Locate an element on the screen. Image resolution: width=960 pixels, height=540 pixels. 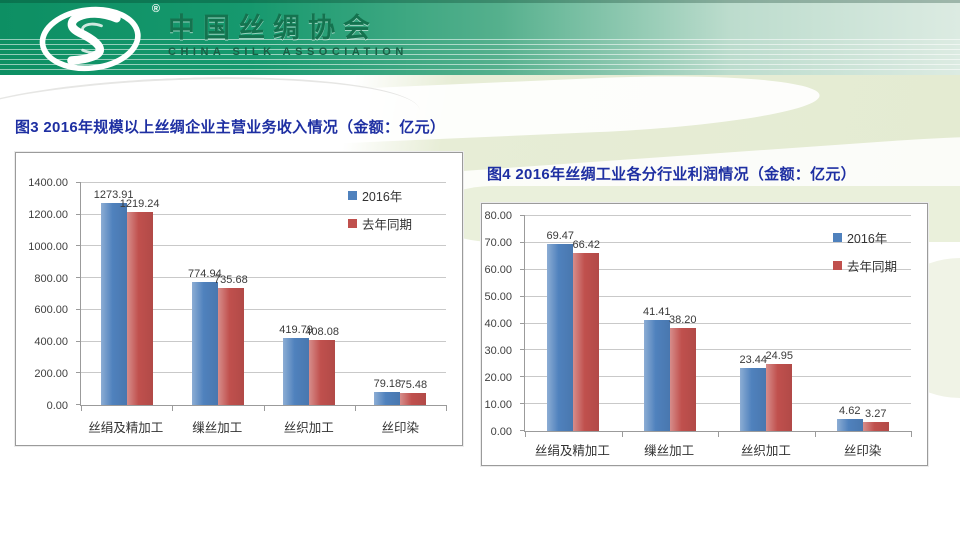
bar-2016年: 23.44 is located at coordinates (753, 392).